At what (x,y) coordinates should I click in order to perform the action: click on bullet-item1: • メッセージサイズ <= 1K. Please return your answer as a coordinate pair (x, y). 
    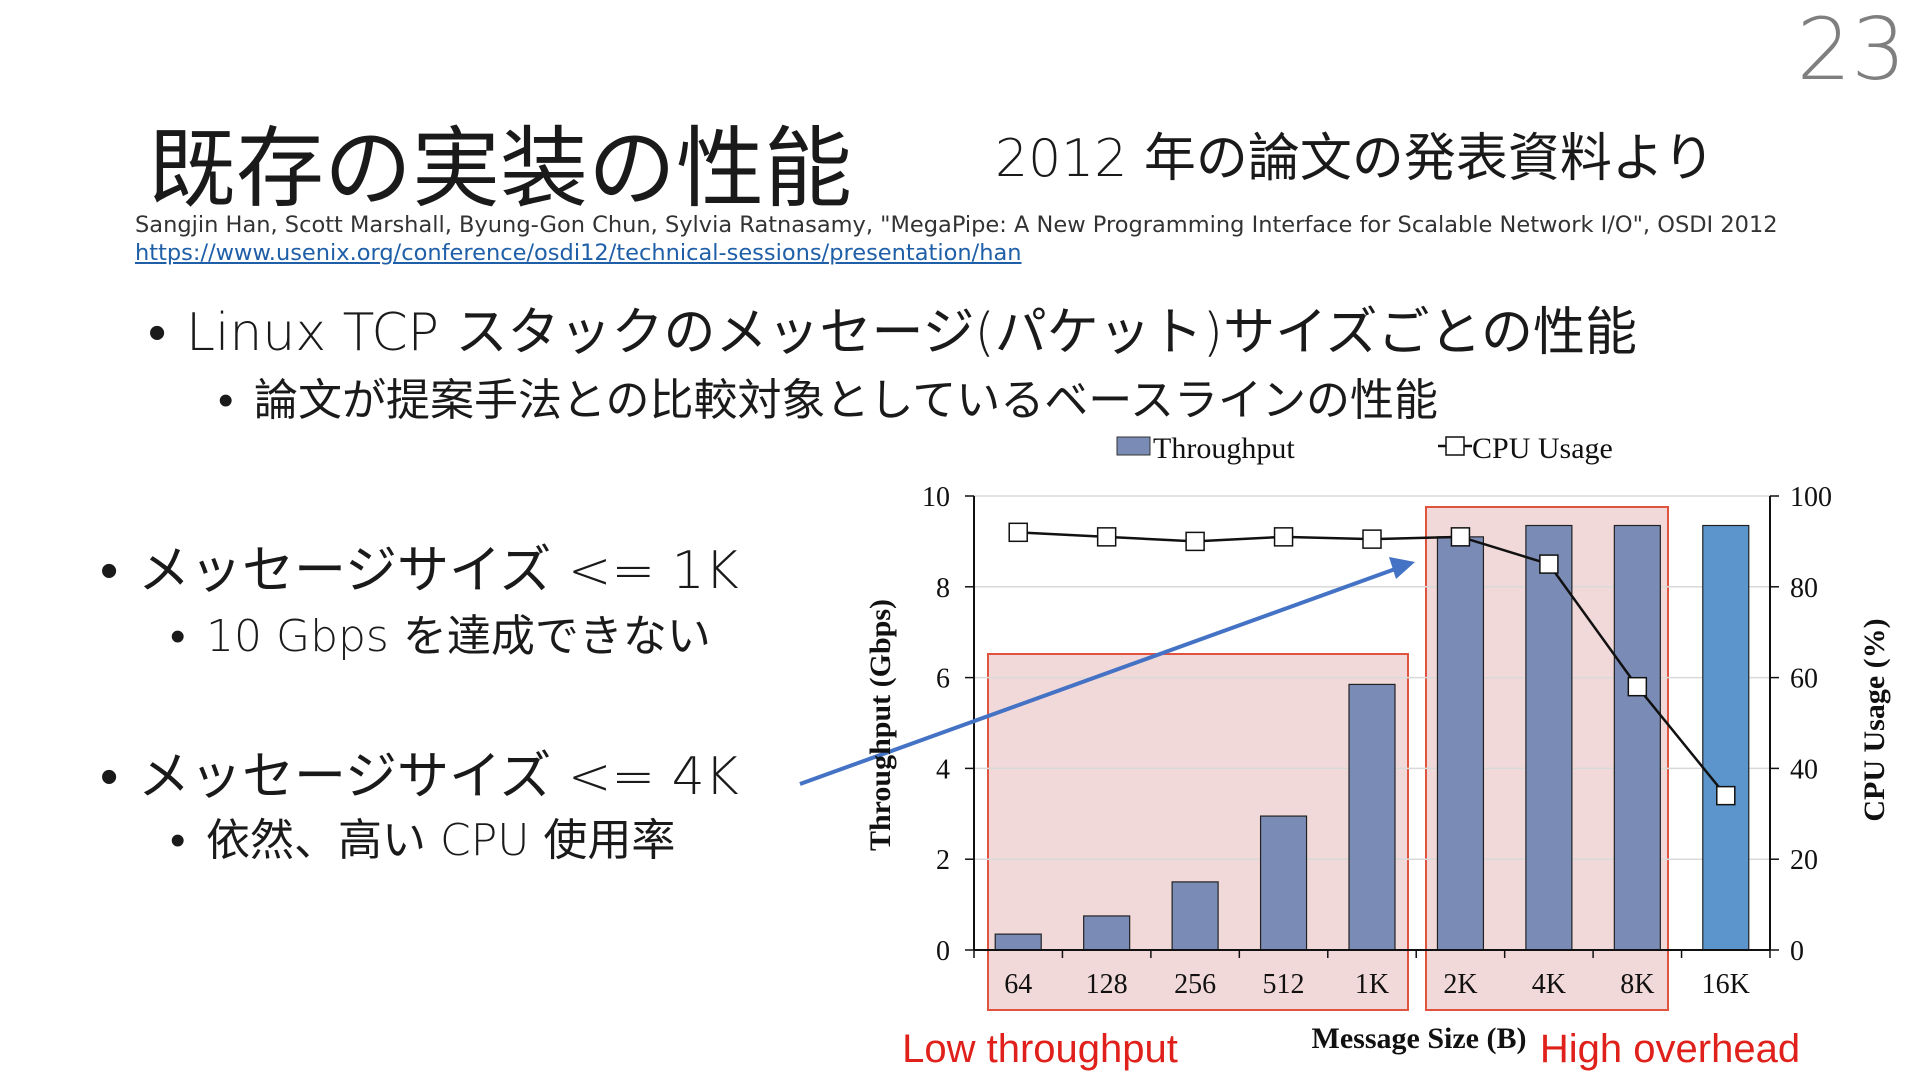
    Looking at the image, I should click on (419, 565).